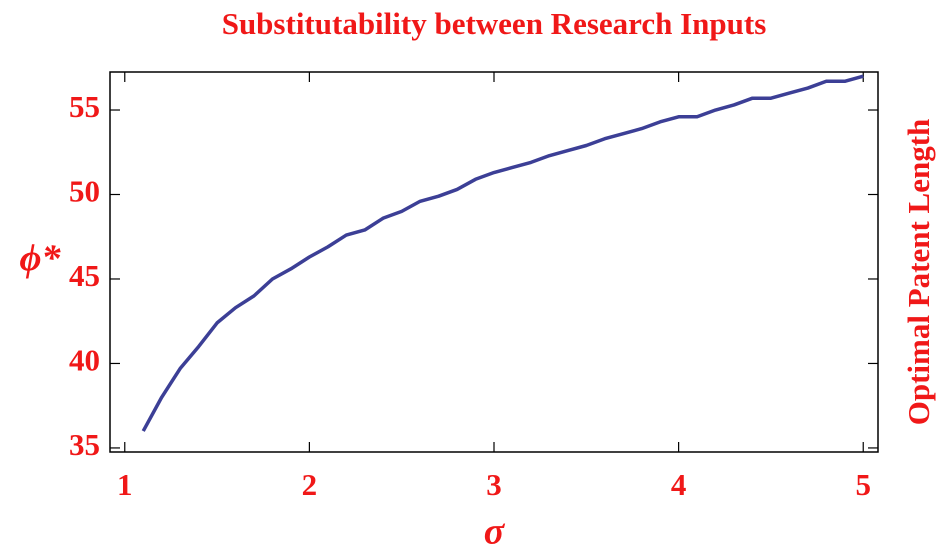  I want to click on x-tick-label: 3, so click(494, 484).